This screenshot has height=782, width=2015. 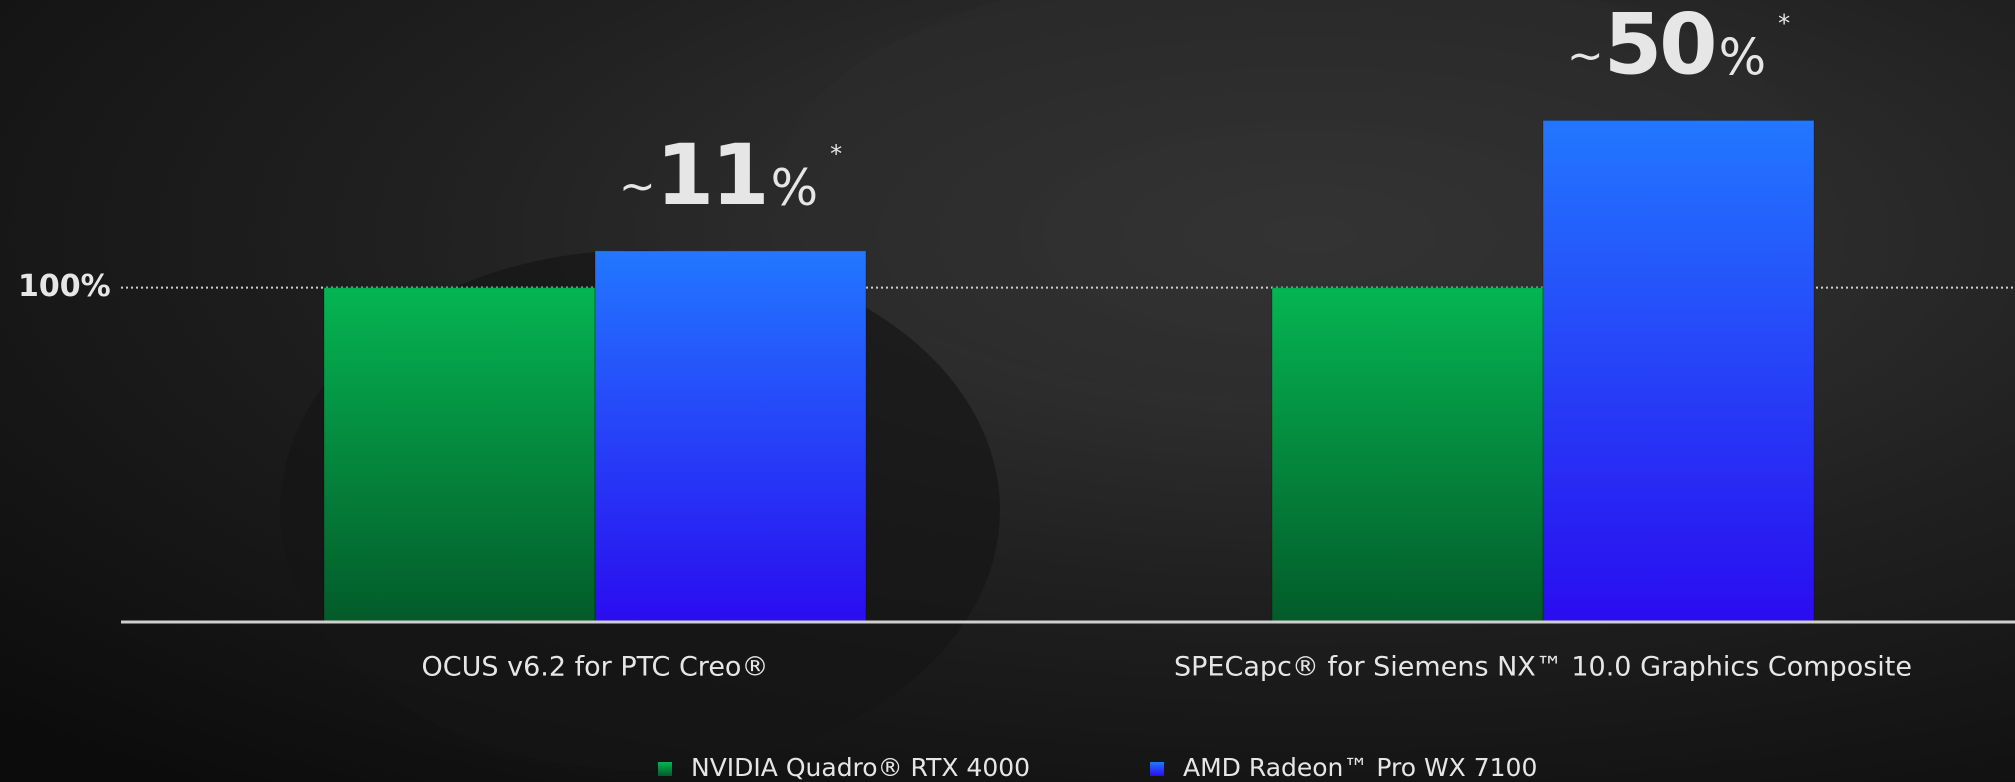 I want to click on annotation-number: 11, so click(x=711, y=175).